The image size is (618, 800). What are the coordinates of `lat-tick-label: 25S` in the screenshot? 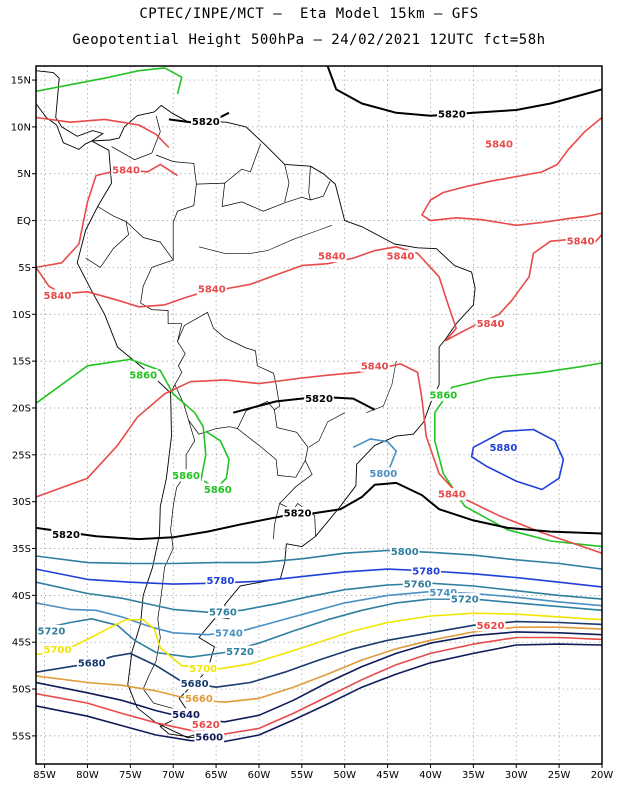 It's located at (21, 455).